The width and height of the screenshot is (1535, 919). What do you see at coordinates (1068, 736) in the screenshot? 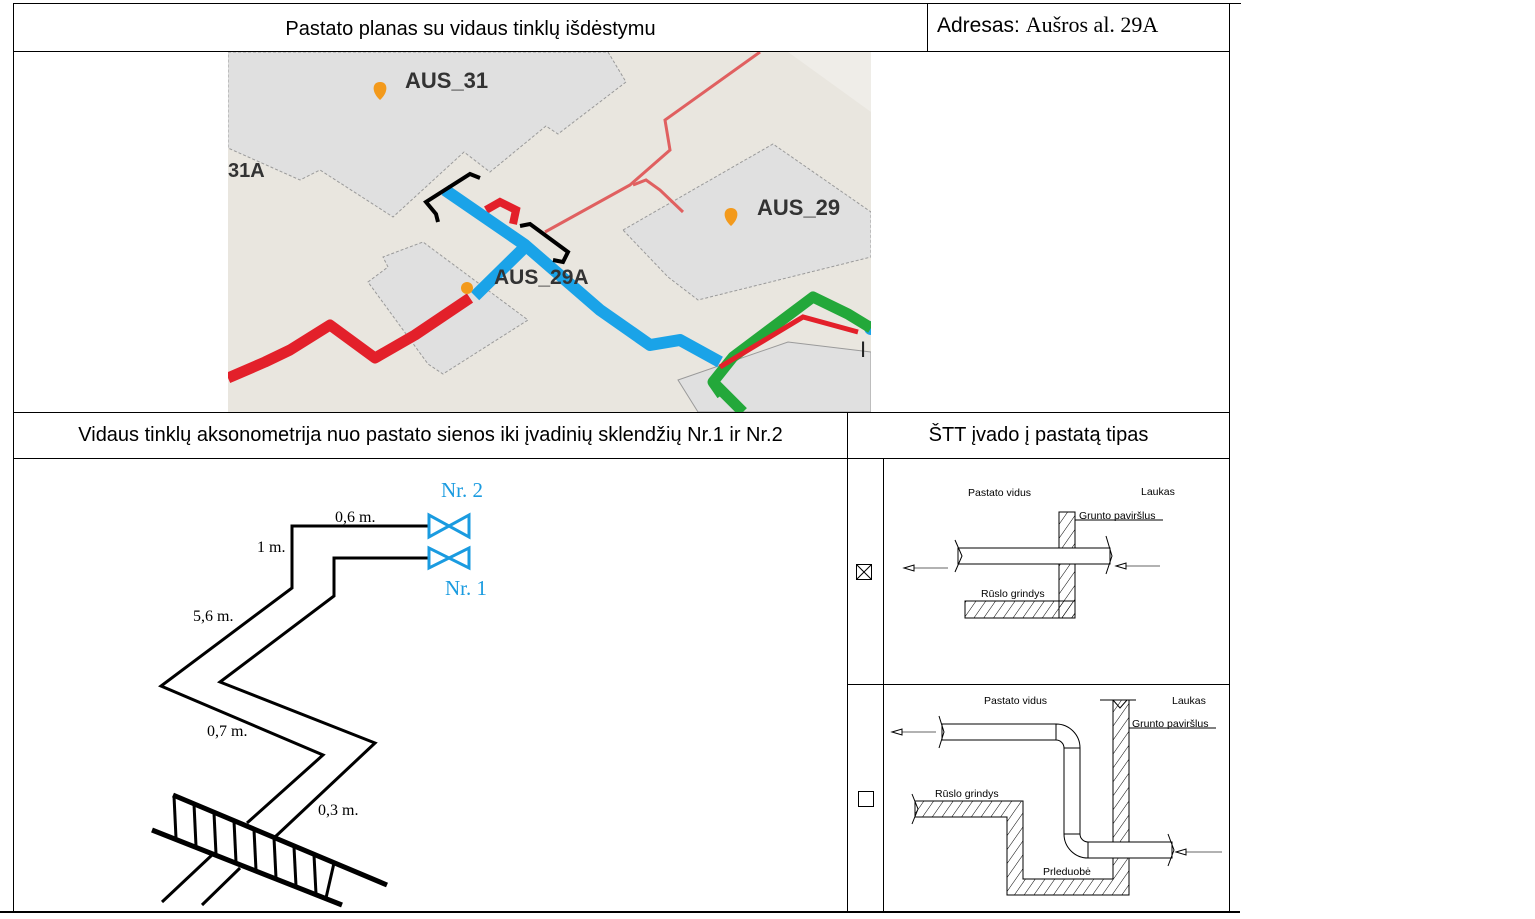
I see `pipe-bend-top` at bounding box center [1068, 736].